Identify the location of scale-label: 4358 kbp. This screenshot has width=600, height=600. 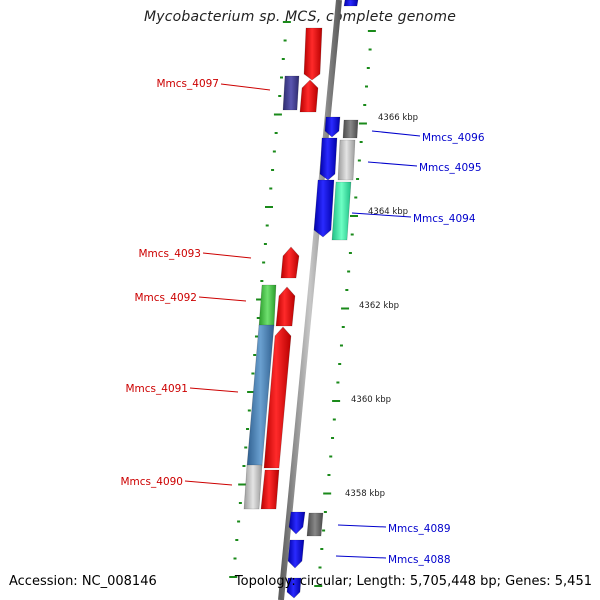
(365, 494).